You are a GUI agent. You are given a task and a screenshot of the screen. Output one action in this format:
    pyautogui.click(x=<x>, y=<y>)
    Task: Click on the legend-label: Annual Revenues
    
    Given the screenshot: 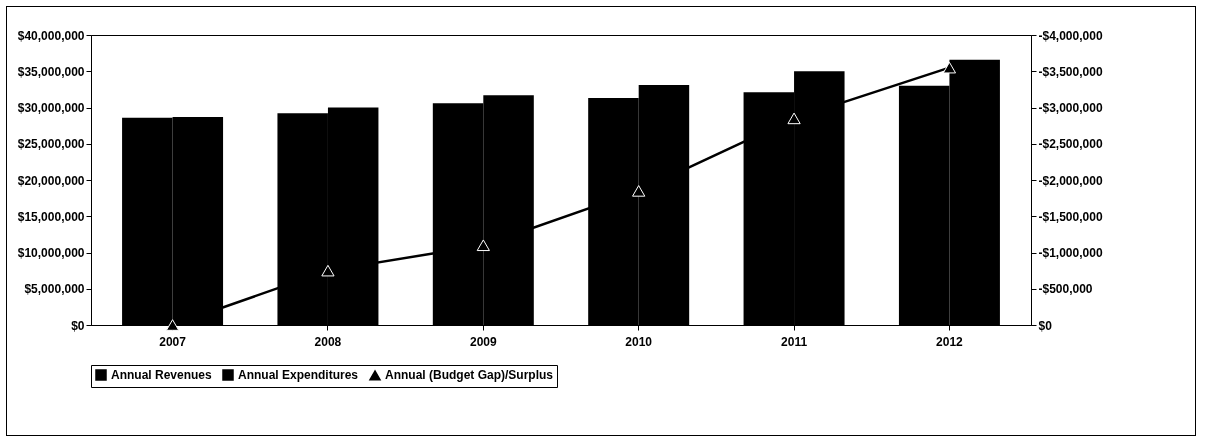 What is the action you would take?
    pyautogui.click(x=162, y=375)
    